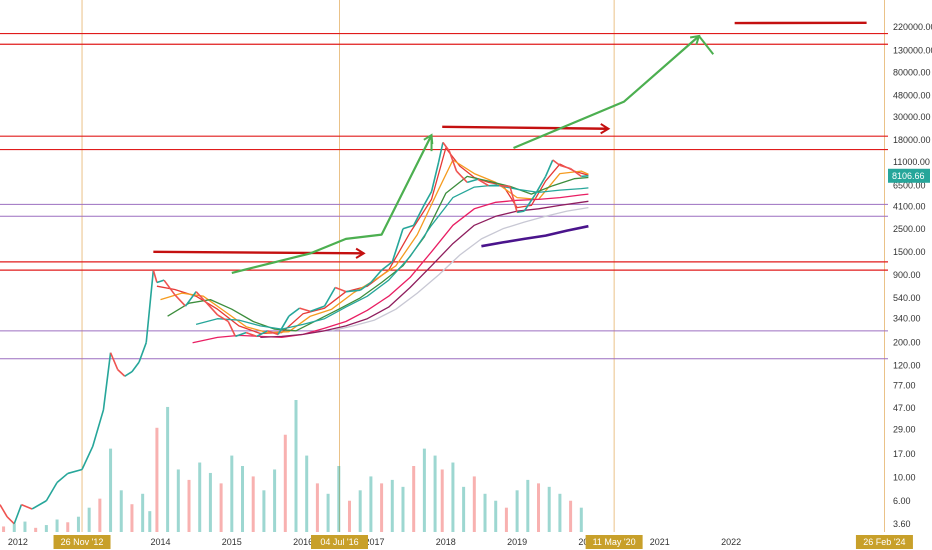  I want to click on red-arrow-line, so click(258, 252).